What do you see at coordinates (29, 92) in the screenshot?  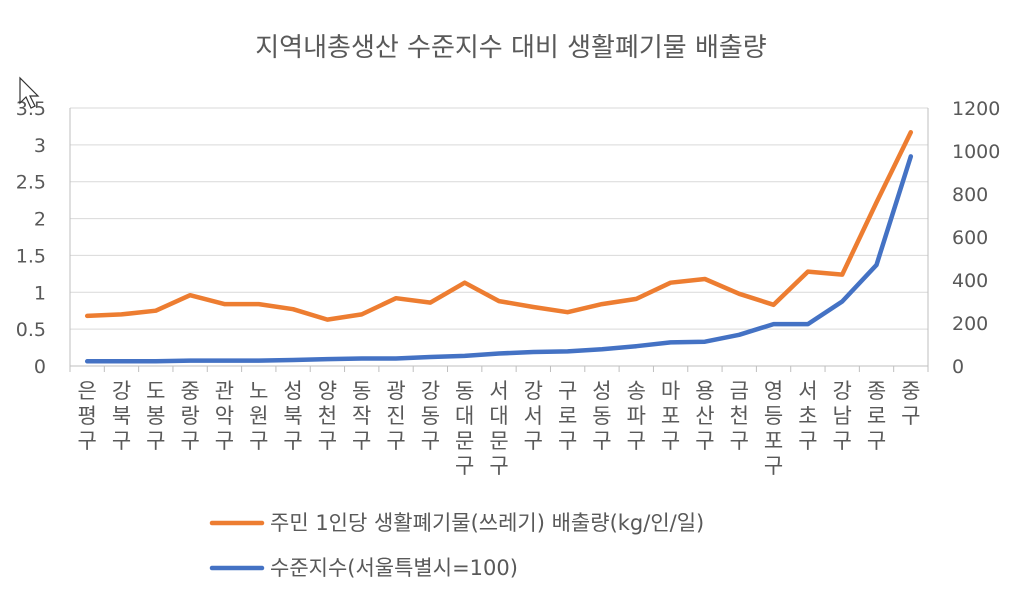 I see `mouse-cursor-icon` at bounding box center [29, 92].